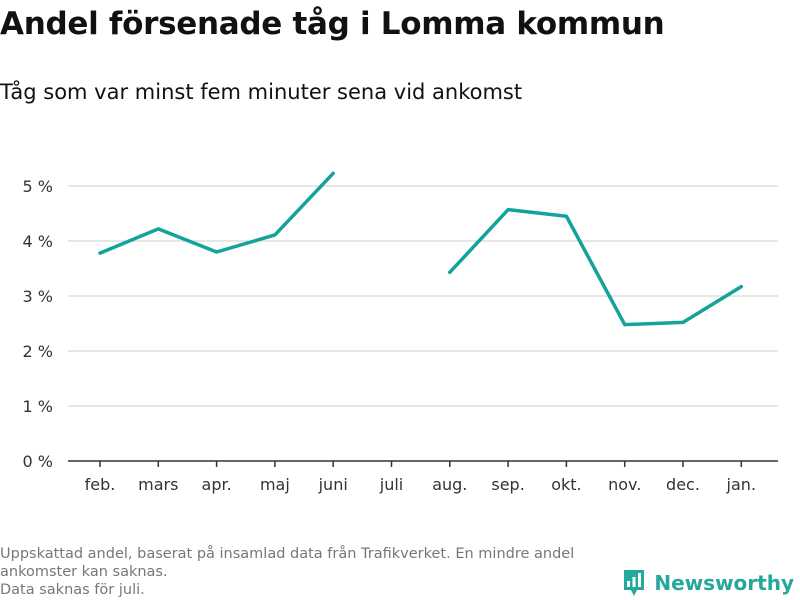 The height and width of the screenshot is (600, 800). I want to click on y-tick-label: 1 %, so click(38, 406).